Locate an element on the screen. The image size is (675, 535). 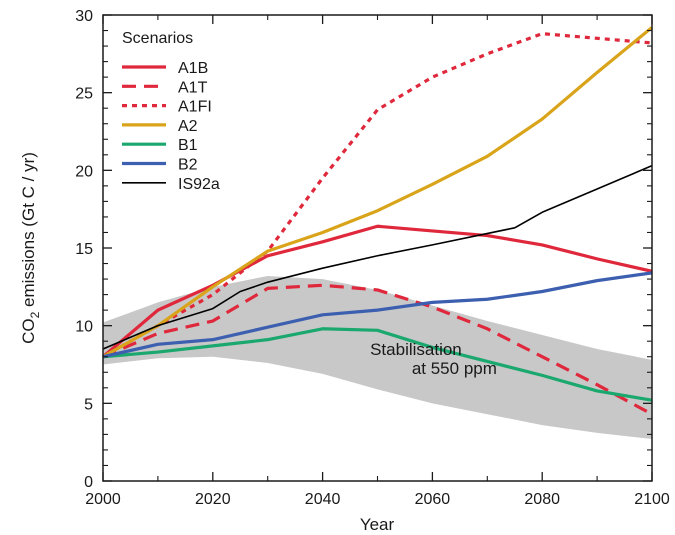
y-axis-label-subscript: 2 is located at coordinates (35, 314).